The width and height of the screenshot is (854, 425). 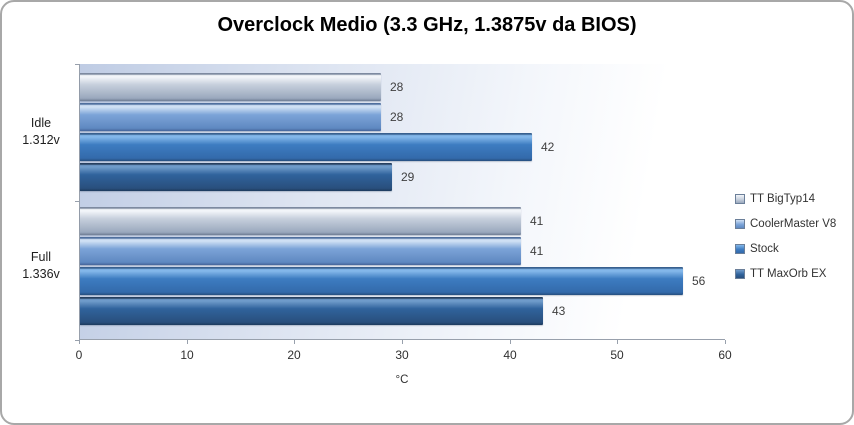 I want to click on legend-item-coolermaster-v8: CoolerMaster V8, so click(x=793, y=223).